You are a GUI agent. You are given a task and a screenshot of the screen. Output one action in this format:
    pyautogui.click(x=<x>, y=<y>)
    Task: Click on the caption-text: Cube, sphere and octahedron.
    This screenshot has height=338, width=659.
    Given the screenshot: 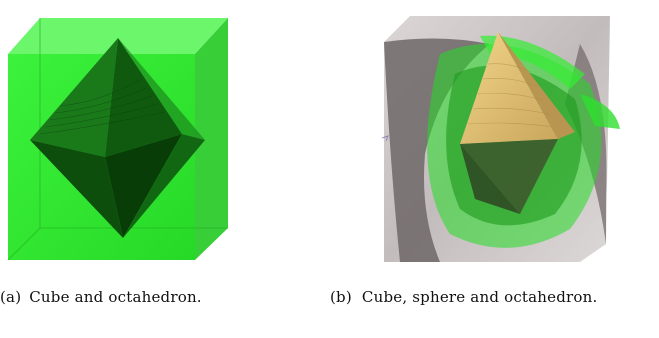 What is the action you would take?
    pyautogui.click(x=479, y=297)
    